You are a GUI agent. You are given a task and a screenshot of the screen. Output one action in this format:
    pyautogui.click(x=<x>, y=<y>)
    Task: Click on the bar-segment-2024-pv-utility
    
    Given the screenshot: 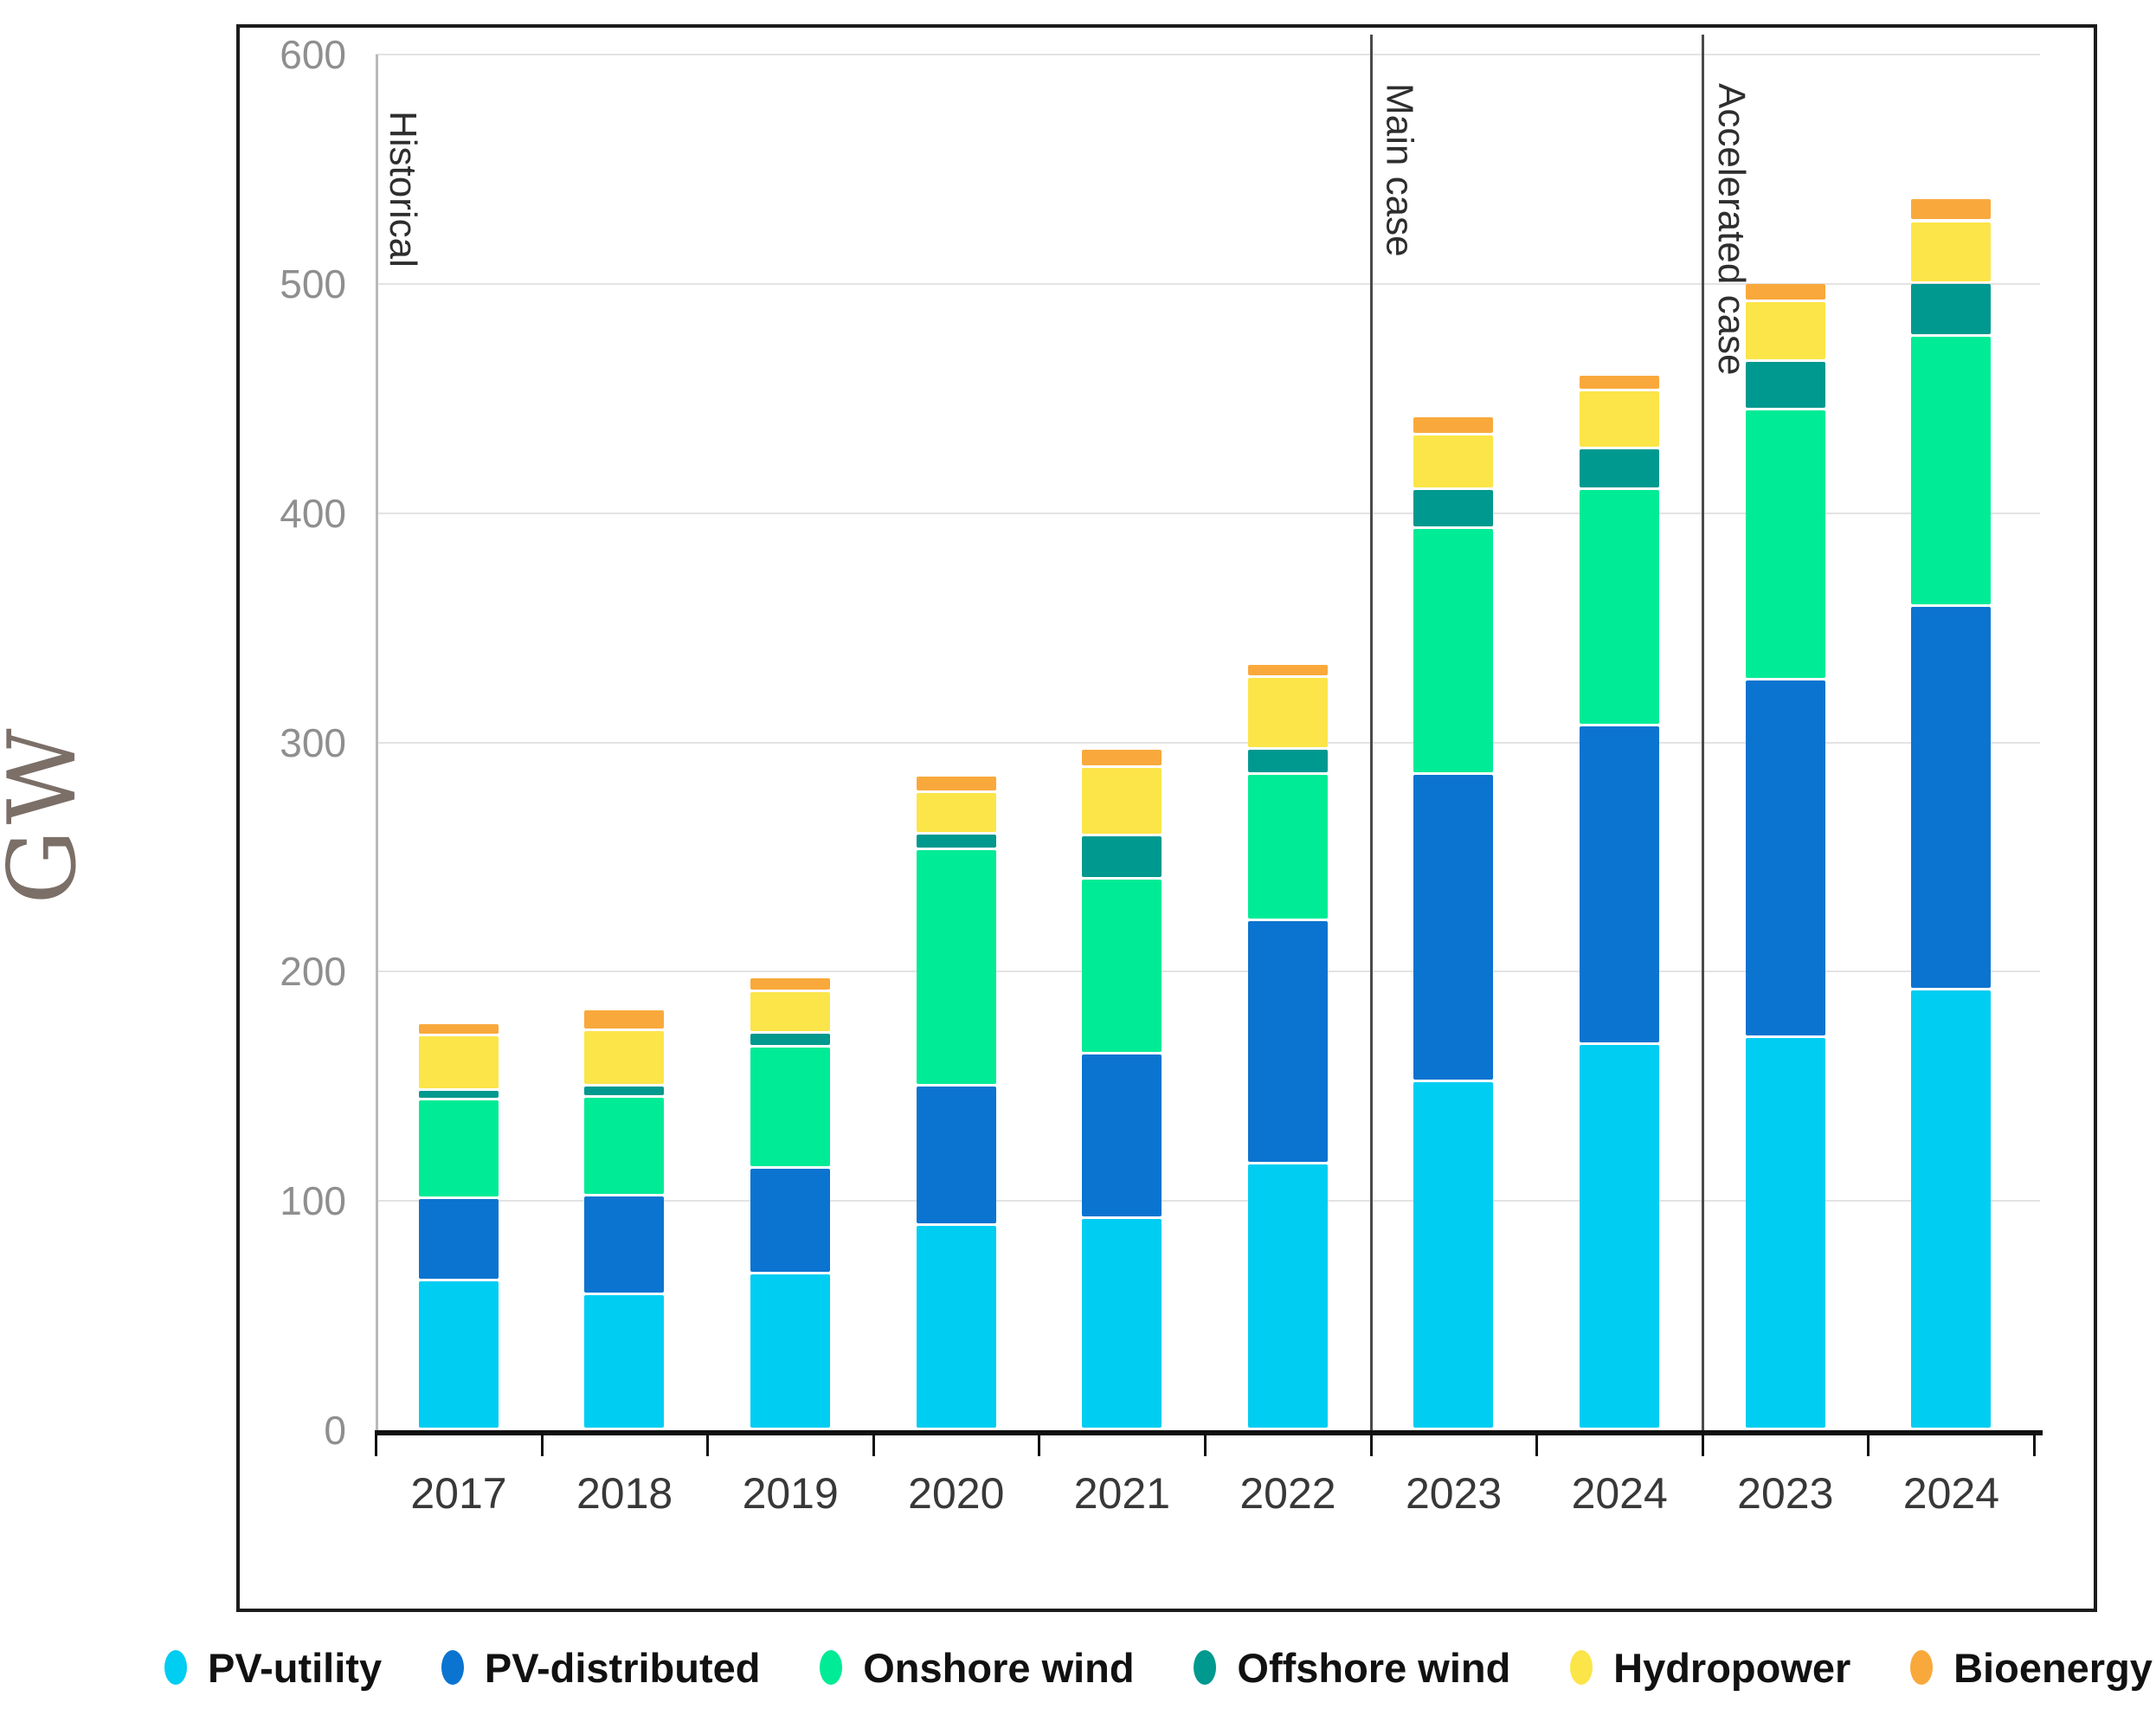 What is the action you would take?
    pyautogui.click(x=1952, y=1209)
    